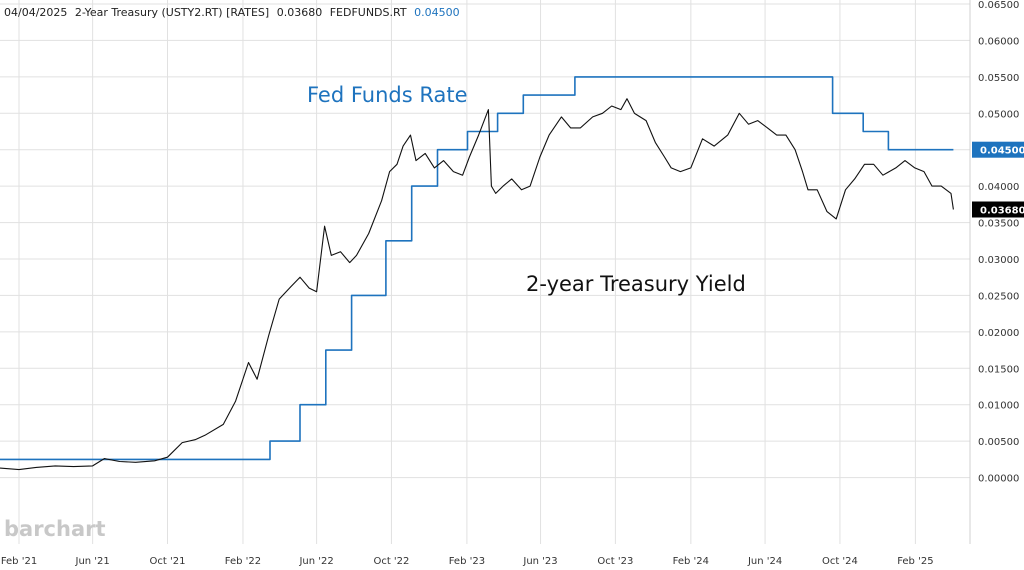  Describe the element at coordinates (168, 561) in the screenshot. I see `x-tick-label: Oct '21` at that location.